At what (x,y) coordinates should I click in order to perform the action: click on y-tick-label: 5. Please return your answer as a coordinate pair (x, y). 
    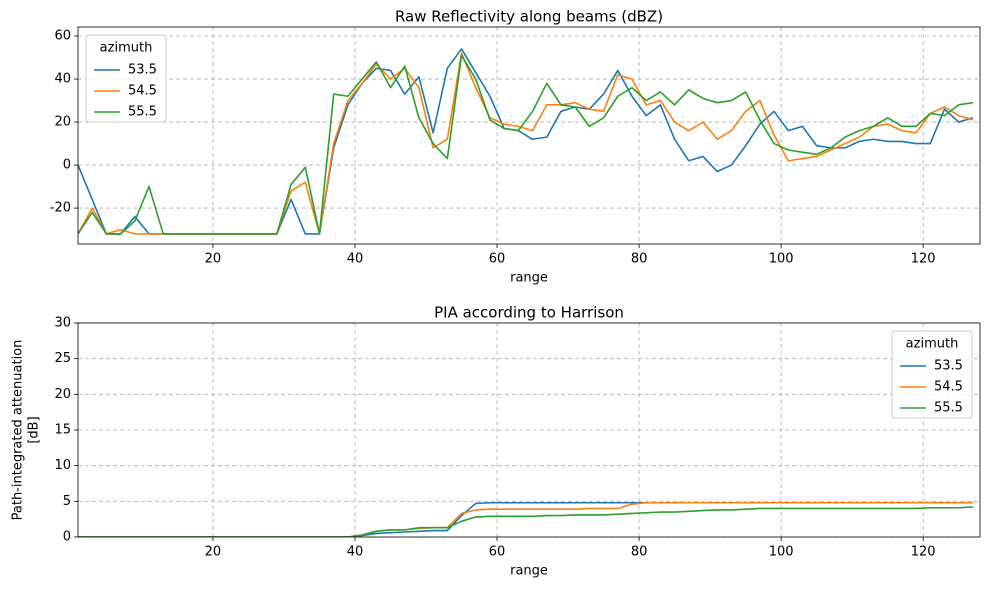
    Looking at the image, I should click on (67, 501).